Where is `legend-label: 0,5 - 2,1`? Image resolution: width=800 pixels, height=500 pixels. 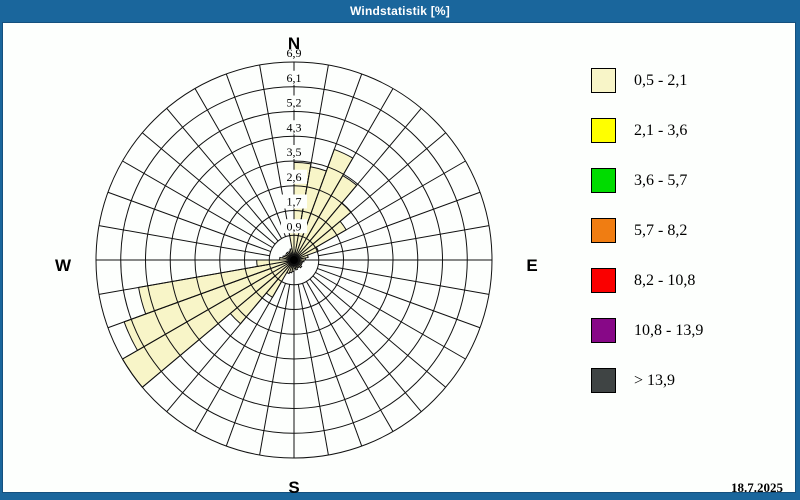 legend-label: 0,5 - 2,1 is located at coordinates (661, 80).